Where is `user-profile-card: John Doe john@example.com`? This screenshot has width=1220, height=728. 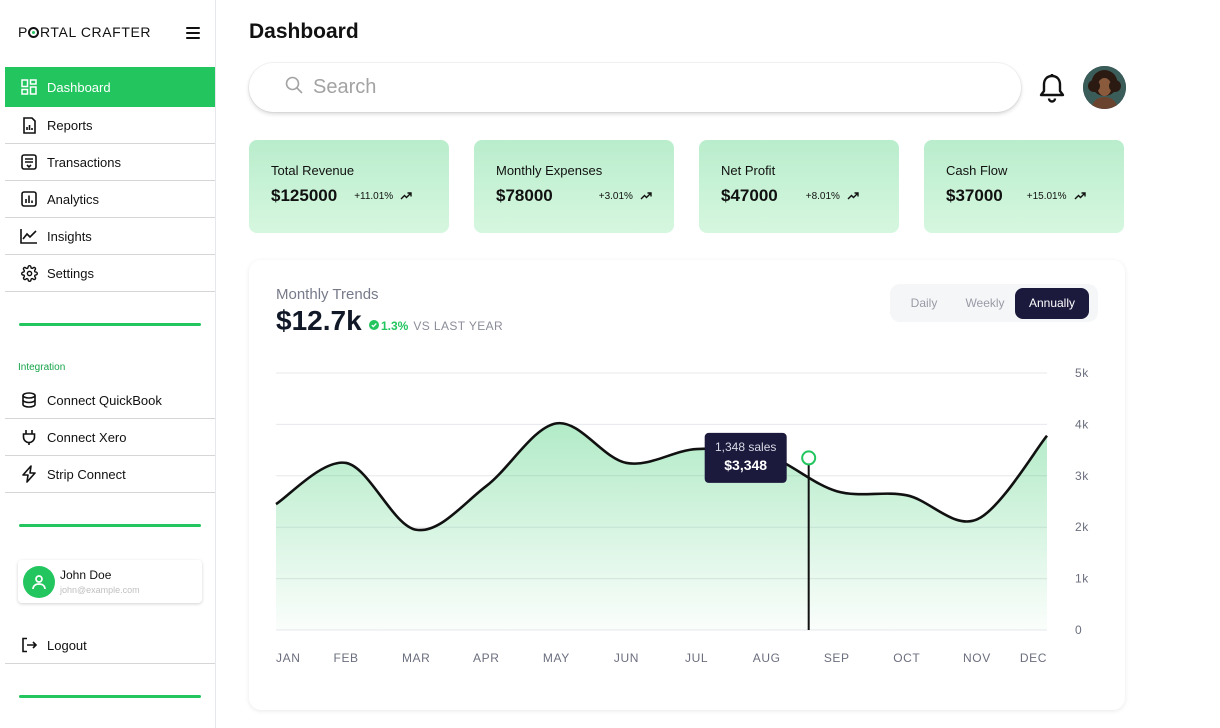 user-profile-card: John Doe john@example.com is located at coordinates (110, 581).